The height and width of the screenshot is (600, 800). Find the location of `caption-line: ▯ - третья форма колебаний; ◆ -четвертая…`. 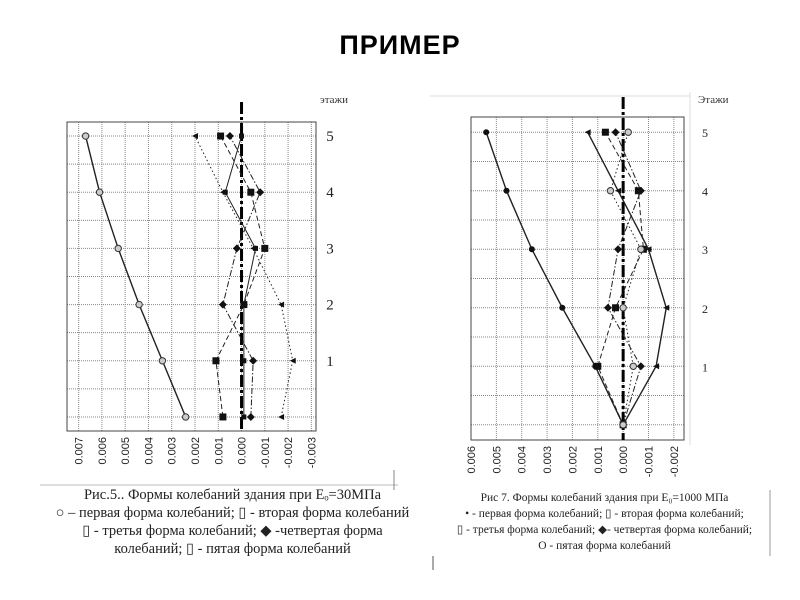

caption-line: ▯ - третья форма колебаний; ◆ -четвертая… is located at coordinates (232, 531).